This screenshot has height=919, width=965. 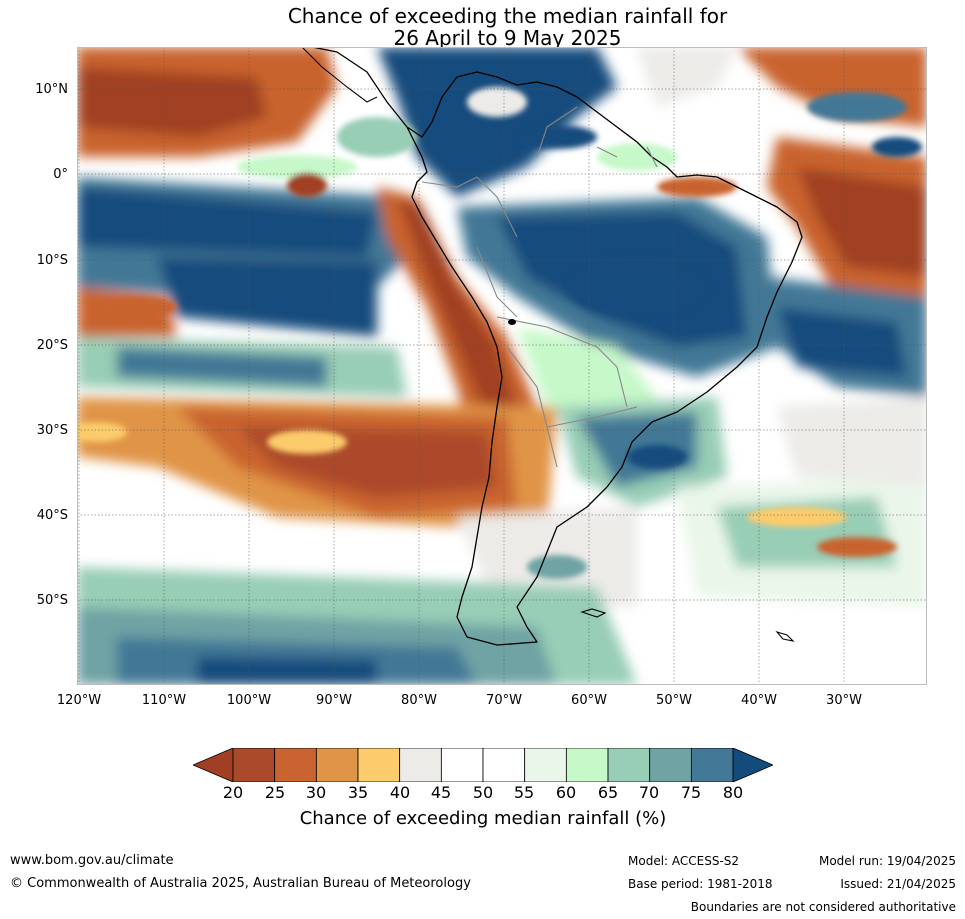 What do you see at coordinates (593, 613) in the screenshot?
I see `falkland-islands` at bounding box center [593, 613].